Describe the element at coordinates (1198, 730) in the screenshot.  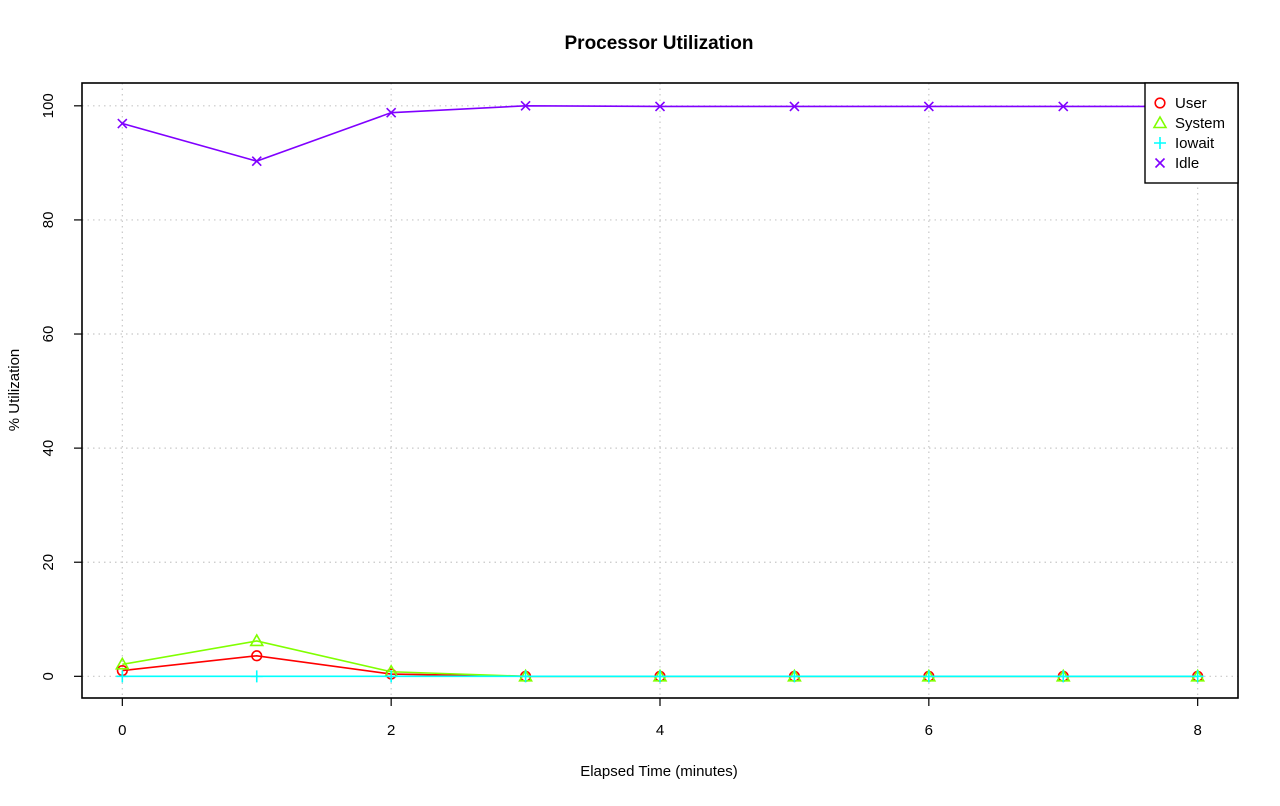
I see `x-tick-label: 8` at that location.